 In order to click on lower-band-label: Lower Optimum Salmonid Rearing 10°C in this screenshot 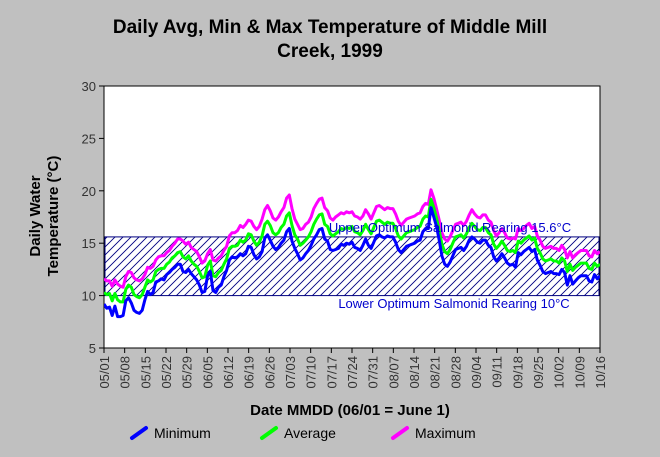, I will do `click(453, 303)`.